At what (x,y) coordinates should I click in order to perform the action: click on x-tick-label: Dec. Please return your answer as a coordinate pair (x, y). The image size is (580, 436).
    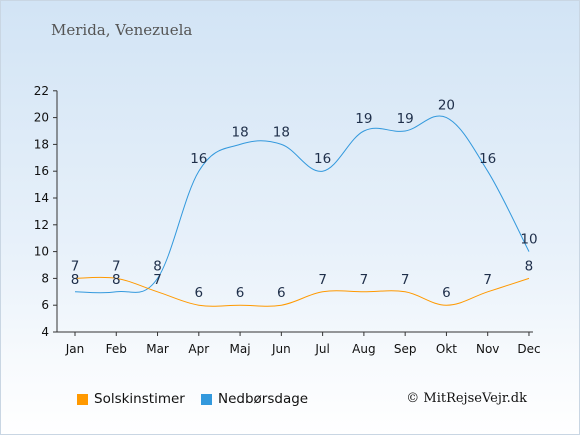
    Looking at the image, I should click on (528, 349).